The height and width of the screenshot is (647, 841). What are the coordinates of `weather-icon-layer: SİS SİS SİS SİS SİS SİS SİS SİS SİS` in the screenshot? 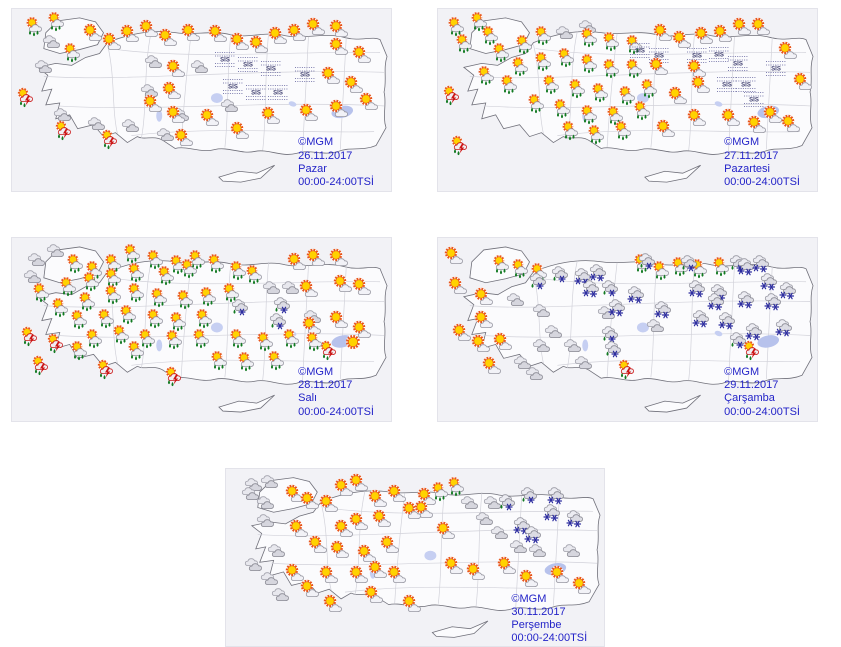 It's located at (627, 100).